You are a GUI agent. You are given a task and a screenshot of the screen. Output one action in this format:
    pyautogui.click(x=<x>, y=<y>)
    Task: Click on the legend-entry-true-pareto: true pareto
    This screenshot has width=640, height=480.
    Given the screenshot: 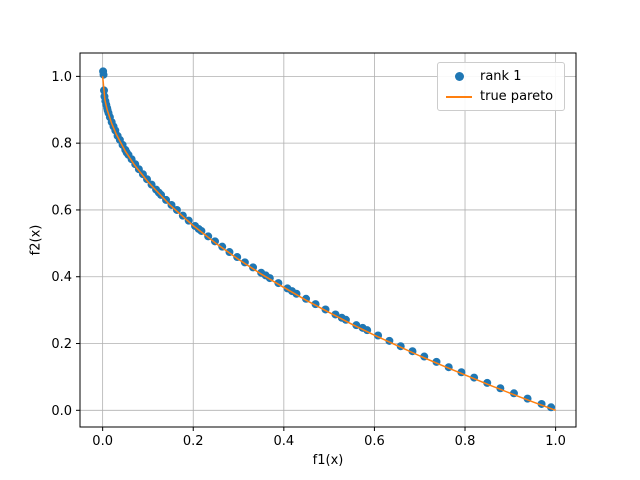 What is the action you would take?
    pyautogui.click(x=501, y=96)
    